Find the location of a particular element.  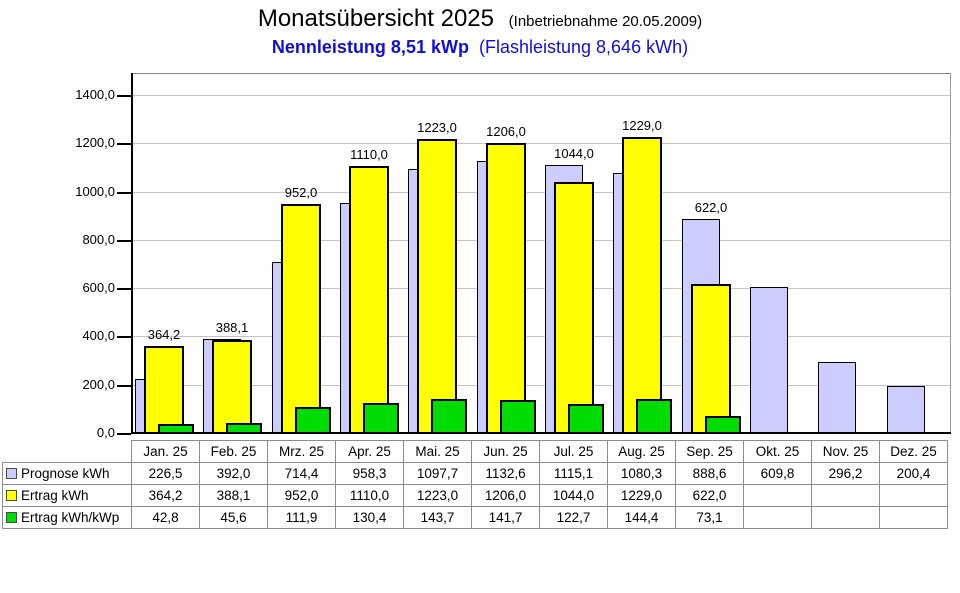

value-cell: 388,1 is located at coordinates (233, 495).